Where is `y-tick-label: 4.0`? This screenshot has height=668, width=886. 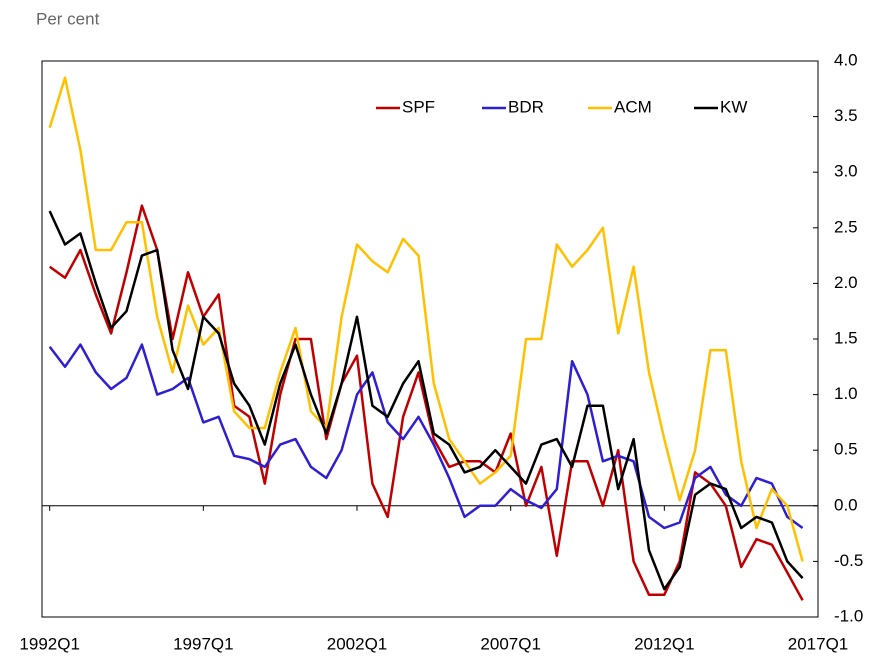 y-tick-label: 4.0 is located at coordinates (846, 59).